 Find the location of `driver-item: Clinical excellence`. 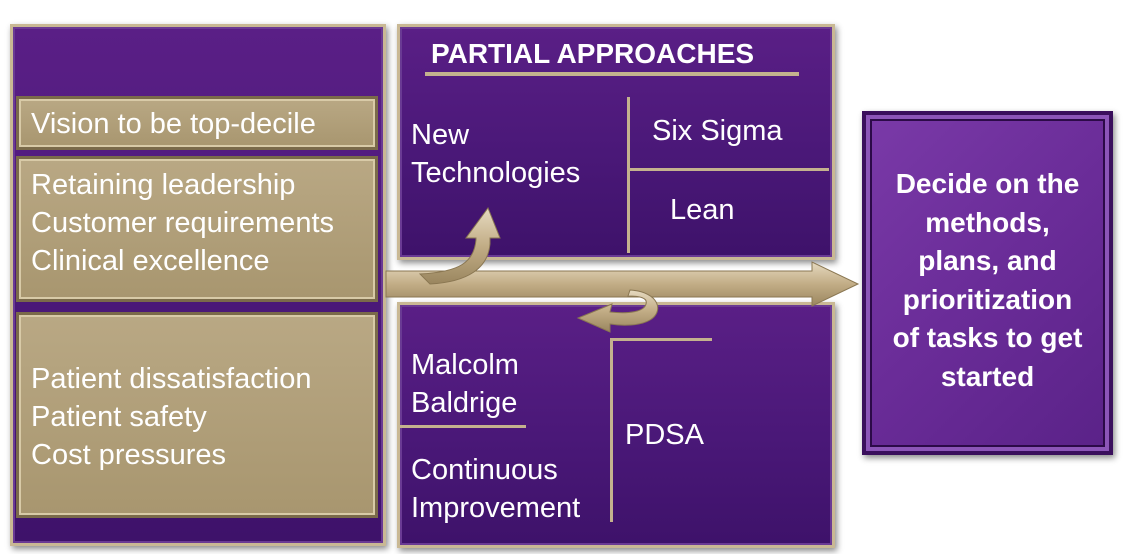

driver-item: Clinical excellence is located at coordinates (150, 261).